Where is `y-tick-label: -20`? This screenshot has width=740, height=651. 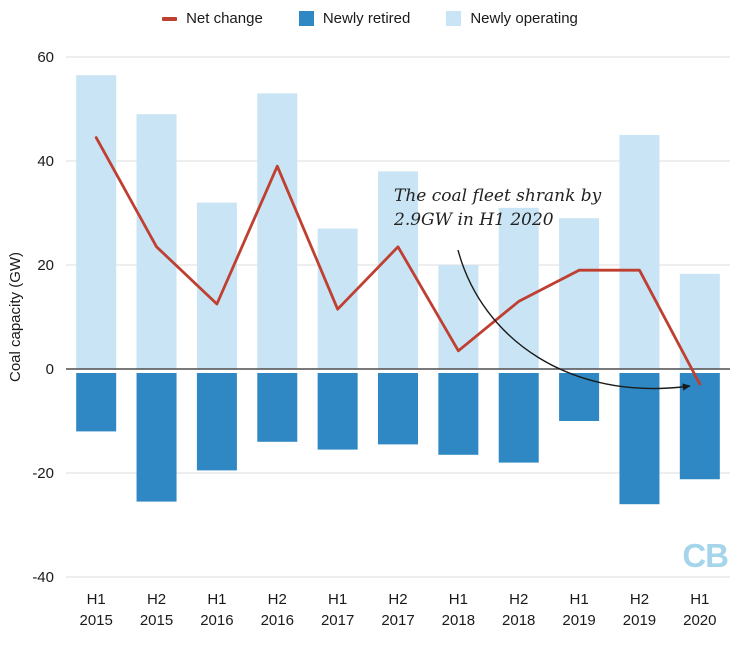
y-tick-label: -20 is located at coordinates (43, 473).